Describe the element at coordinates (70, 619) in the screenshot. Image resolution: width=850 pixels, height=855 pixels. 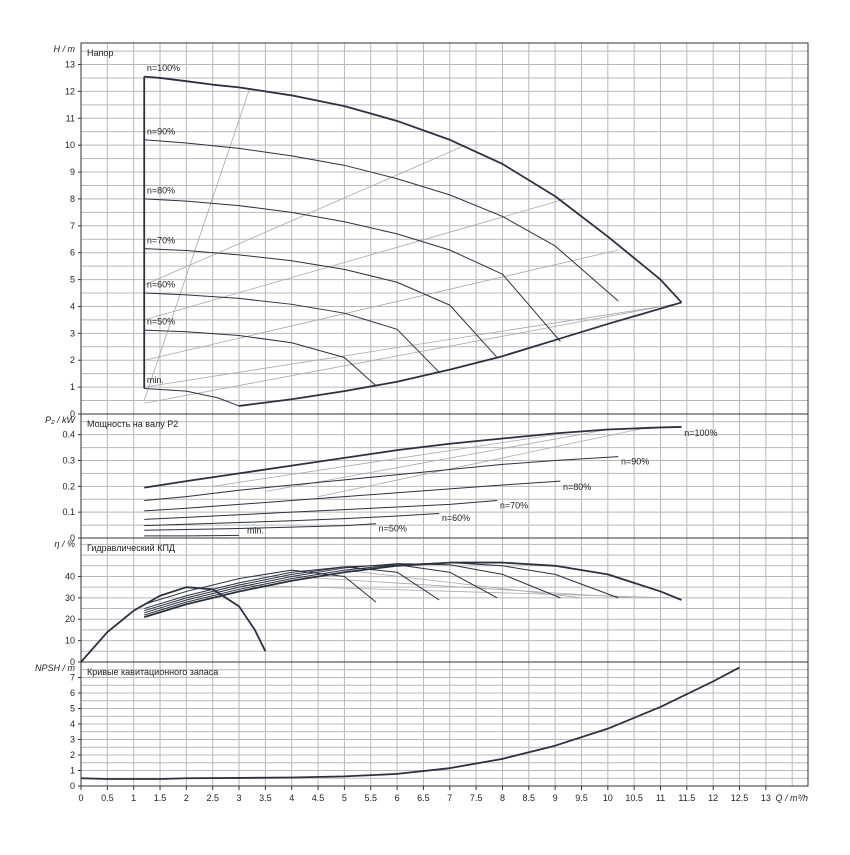
I see `y-tick-label: 20` at that location.